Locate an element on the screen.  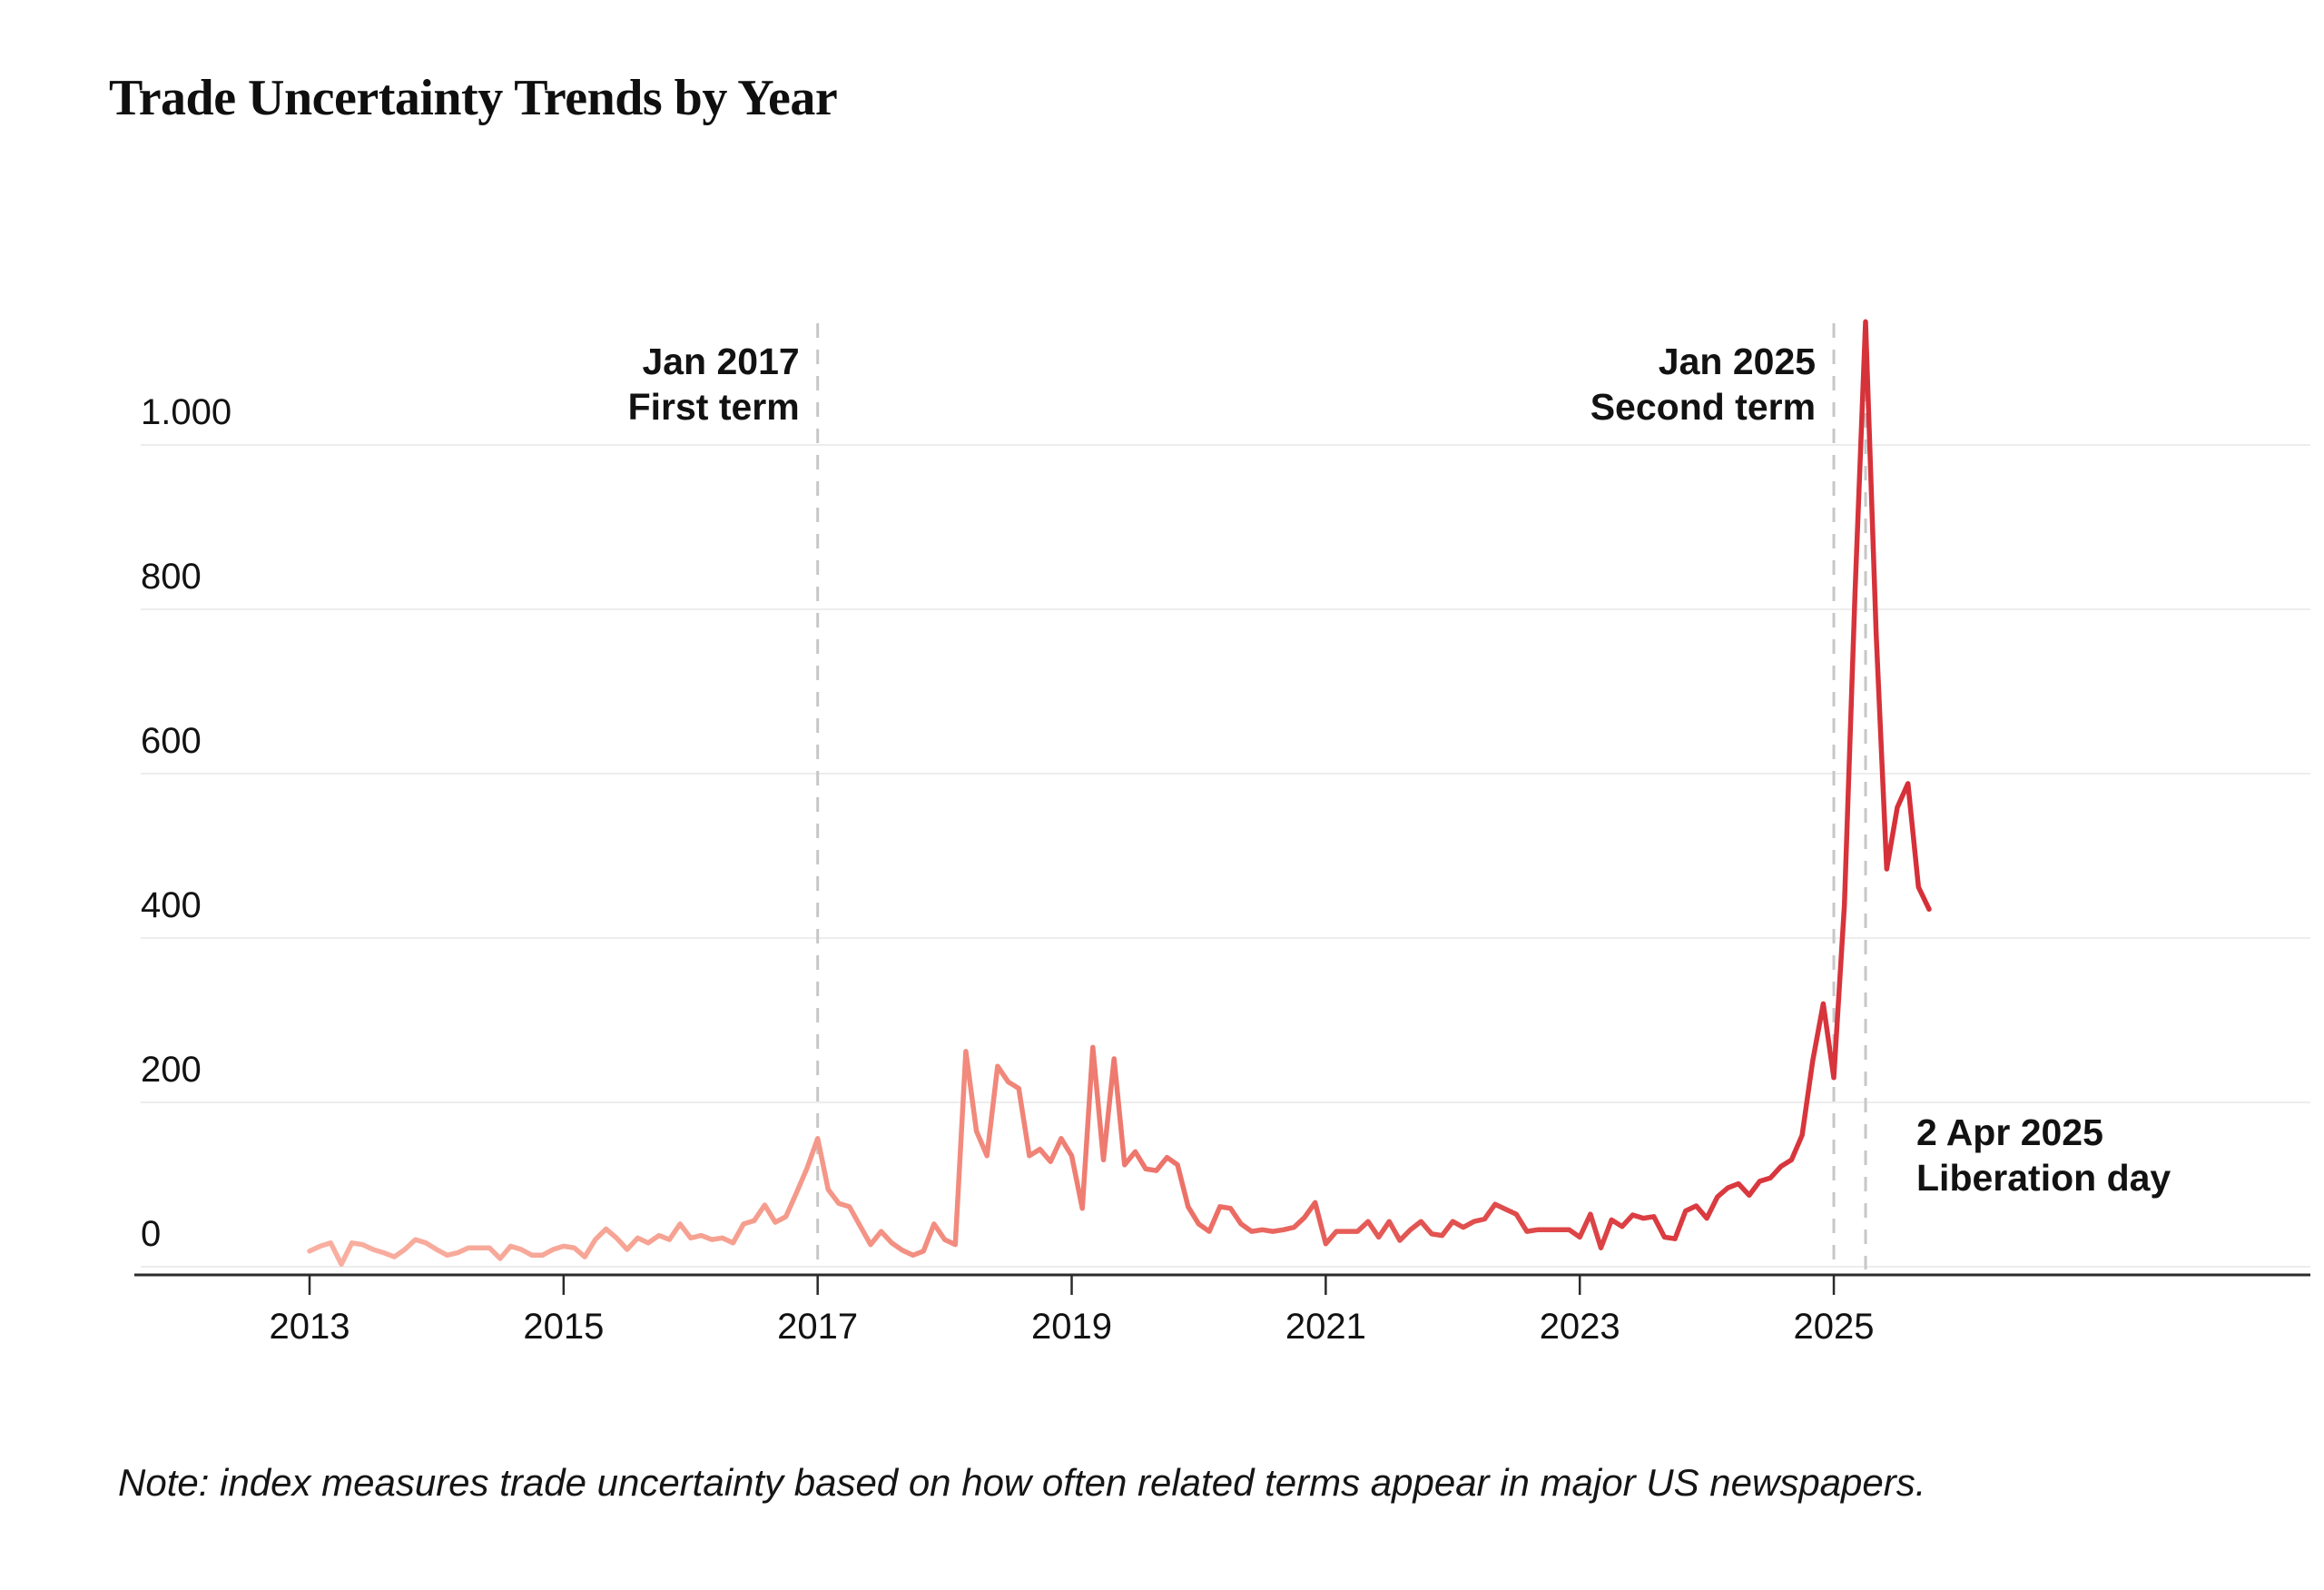
y-axis-tick-label: 600 is located at coordinates (171, 741).